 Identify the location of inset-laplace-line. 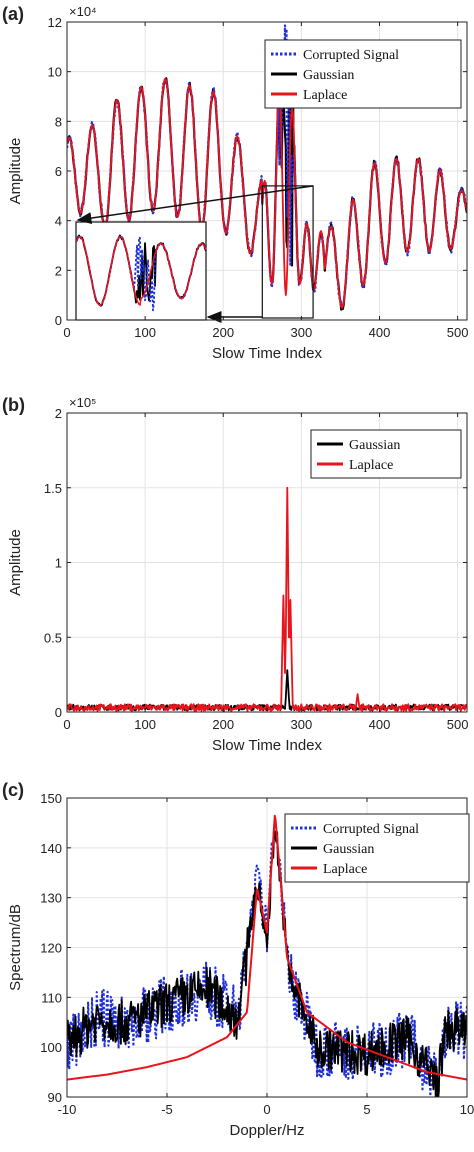
(141, 271).